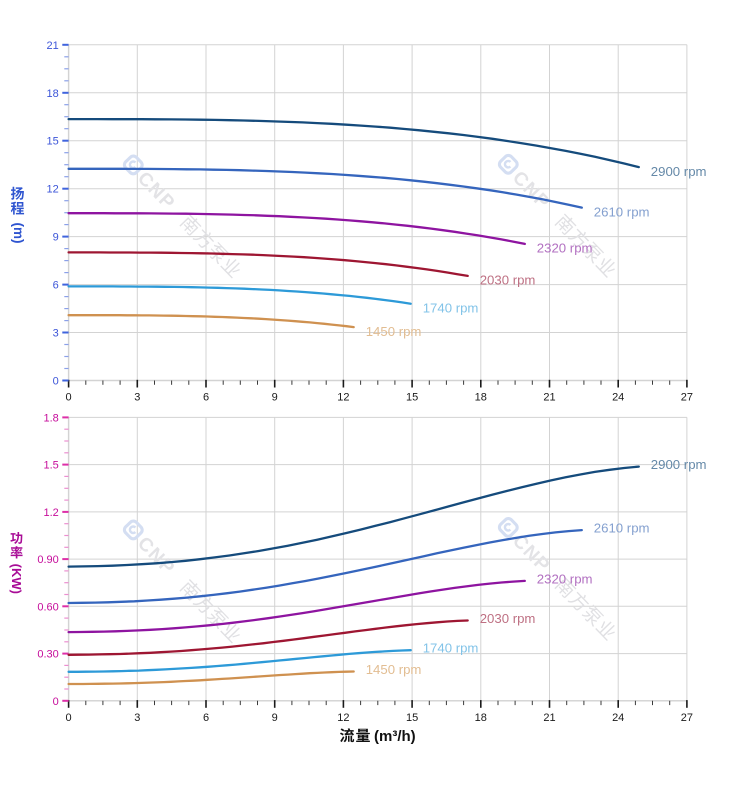  I want to click on svg-text: (m), so click(18, 233).